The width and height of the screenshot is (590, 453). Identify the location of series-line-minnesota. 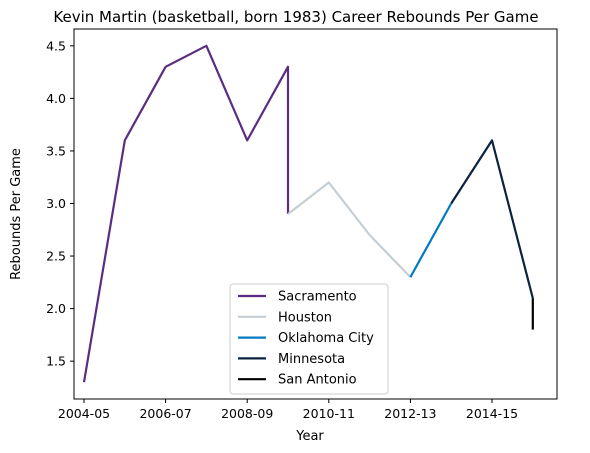
(492, 219).